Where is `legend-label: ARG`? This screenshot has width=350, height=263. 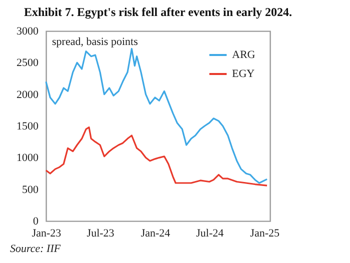
legend-label: ARG is located at coordinates (244, 55).